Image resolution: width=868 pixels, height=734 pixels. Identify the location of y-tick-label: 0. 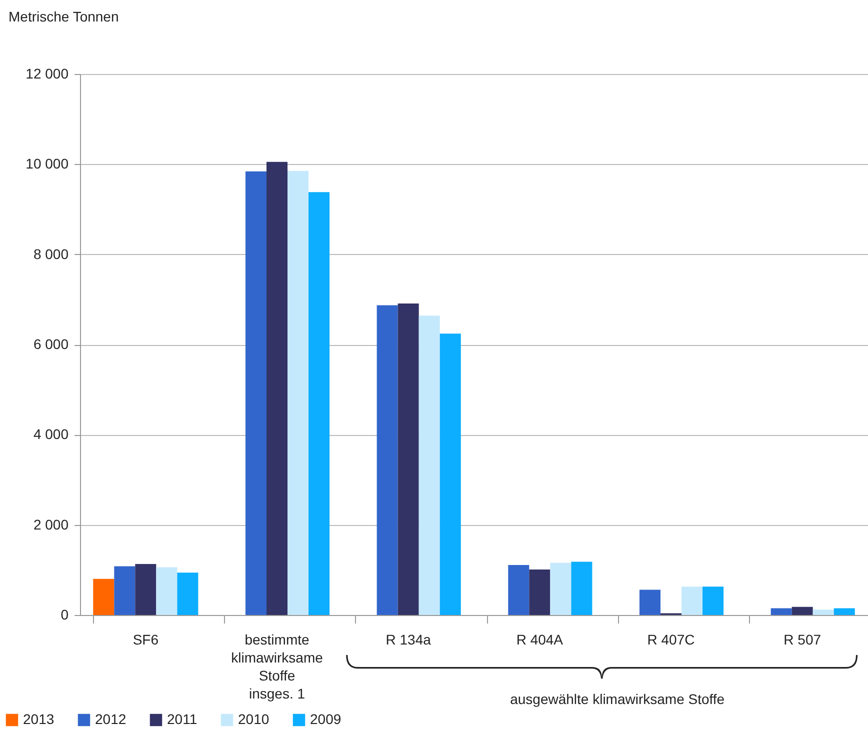
(64, 614).